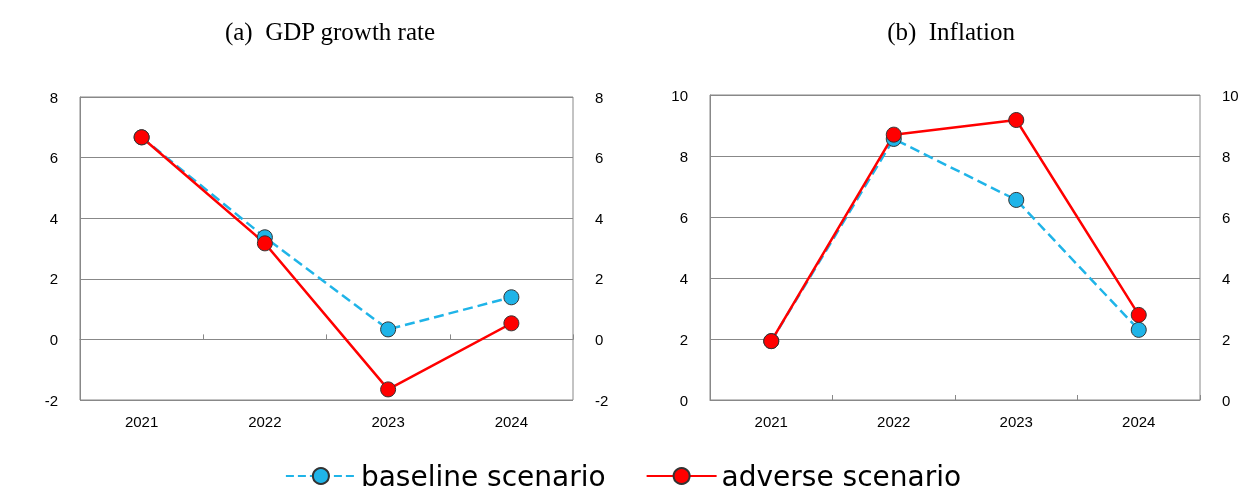 Image resolution: width=1246 pixels, height=497 pixels. What do you see at coordinates (483, 476) in the screenshot?
I see `legend-label: baseline scenario` at bounding box center [483, 476].